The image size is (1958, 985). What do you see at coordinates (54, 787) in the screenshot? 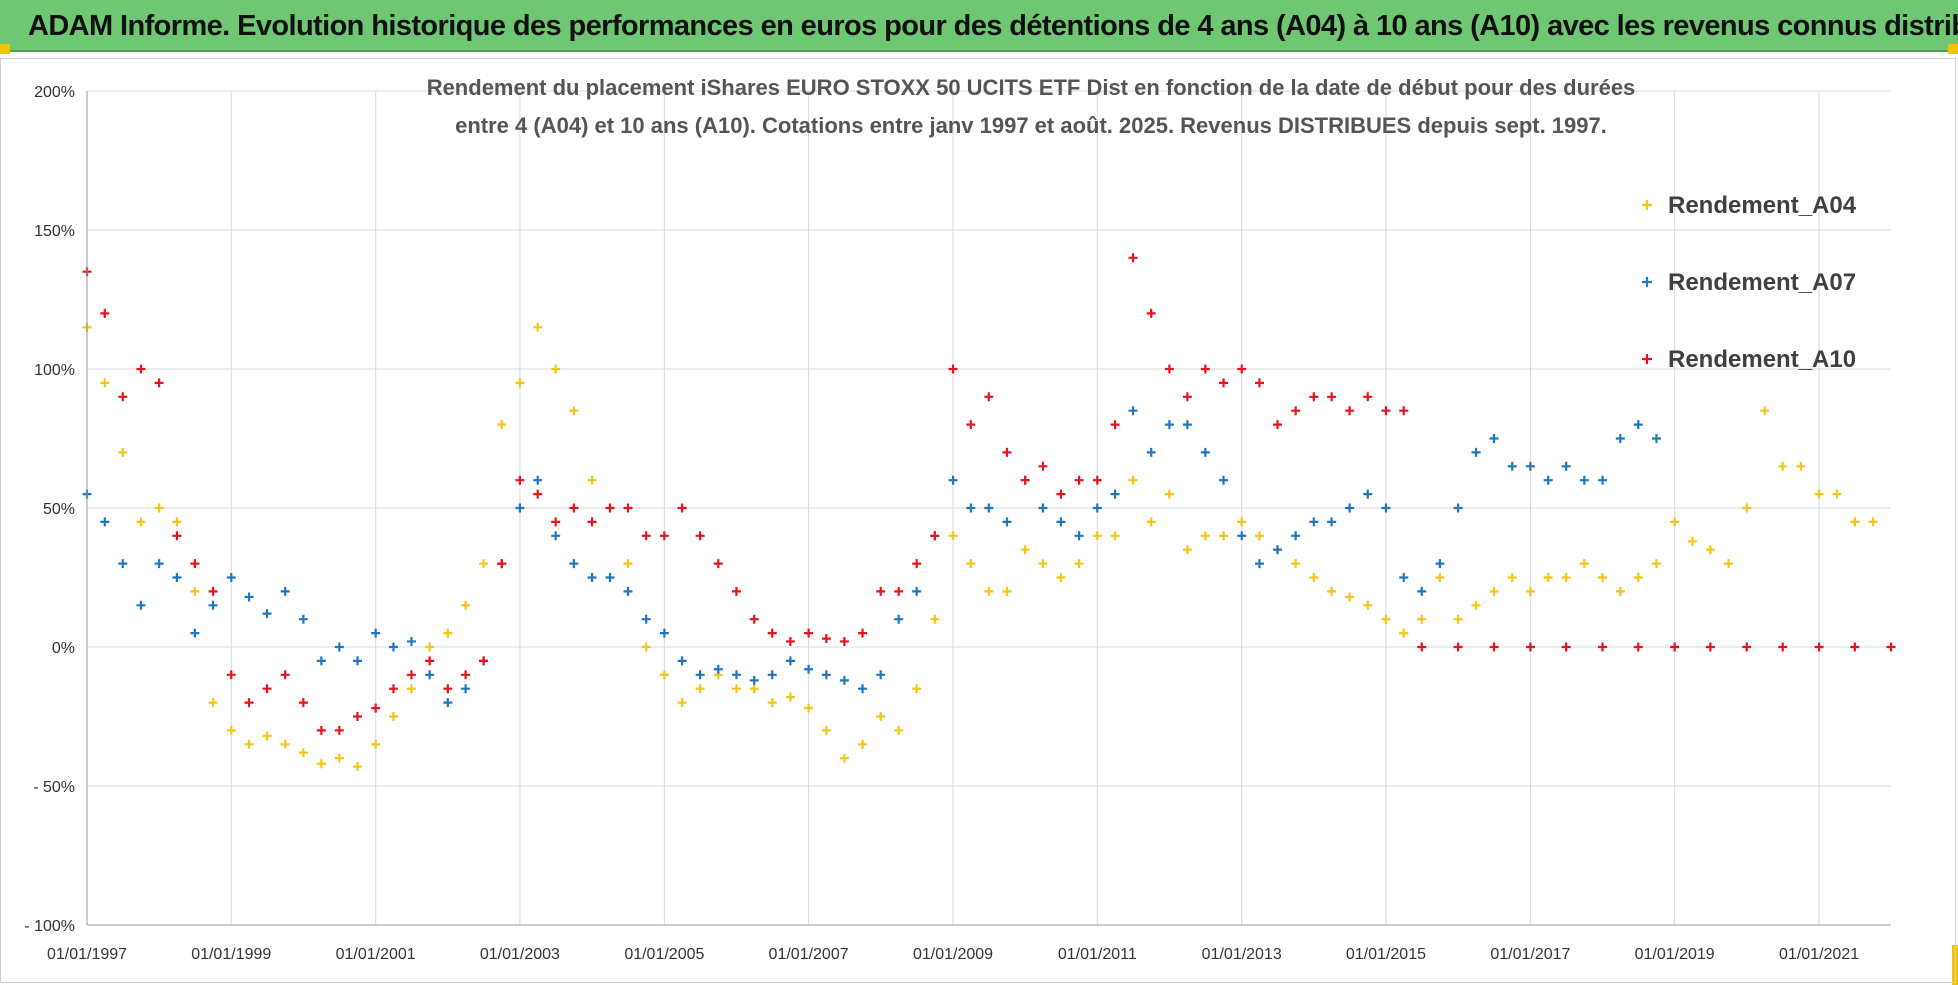
I see `y-tick-label: - 50%` at bounding box center [54, 787].